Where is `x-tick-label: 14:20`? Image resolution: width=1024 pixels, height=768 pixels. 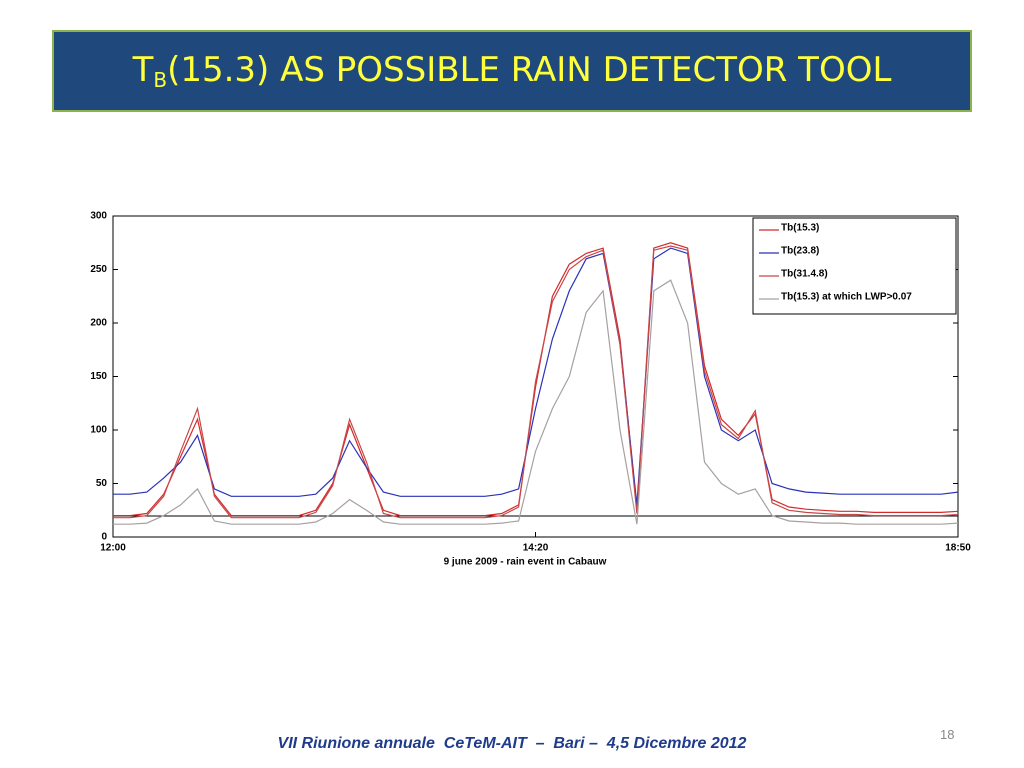 x-tick-label: 14:20 is located at coordinates (536, 548).